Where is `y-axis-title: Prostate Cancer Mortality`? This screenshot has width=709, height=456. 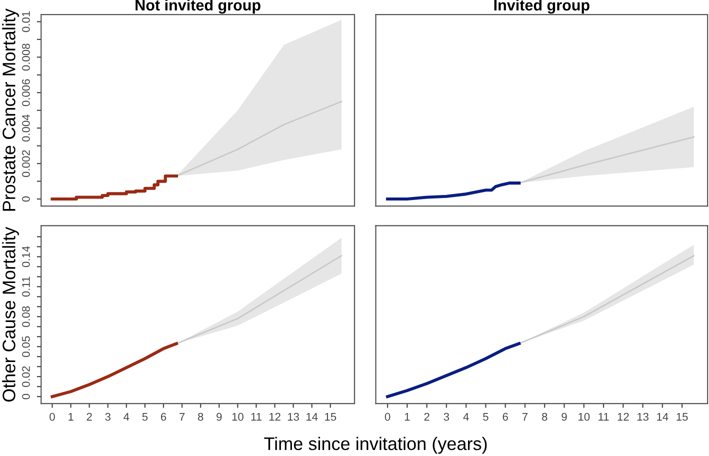
y-axis-title: Prostate Cancer Mortality is located at coordinates (10, 109).